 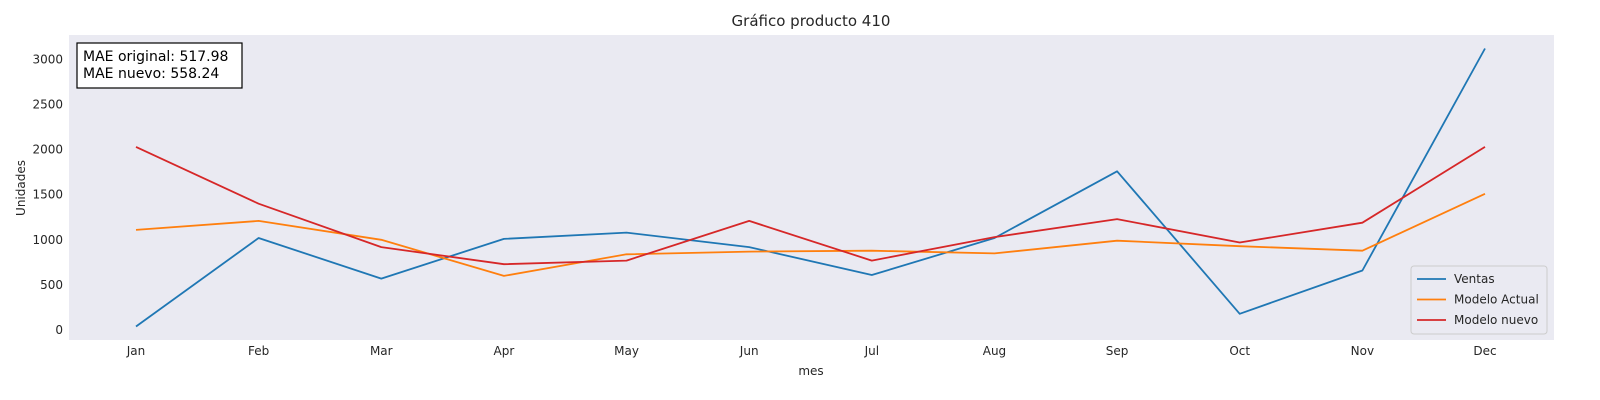 What do you see at coordinates (47, 240) in the screenshot?
I see `y-tick-label: 1000` at bounding box center [47, 240].